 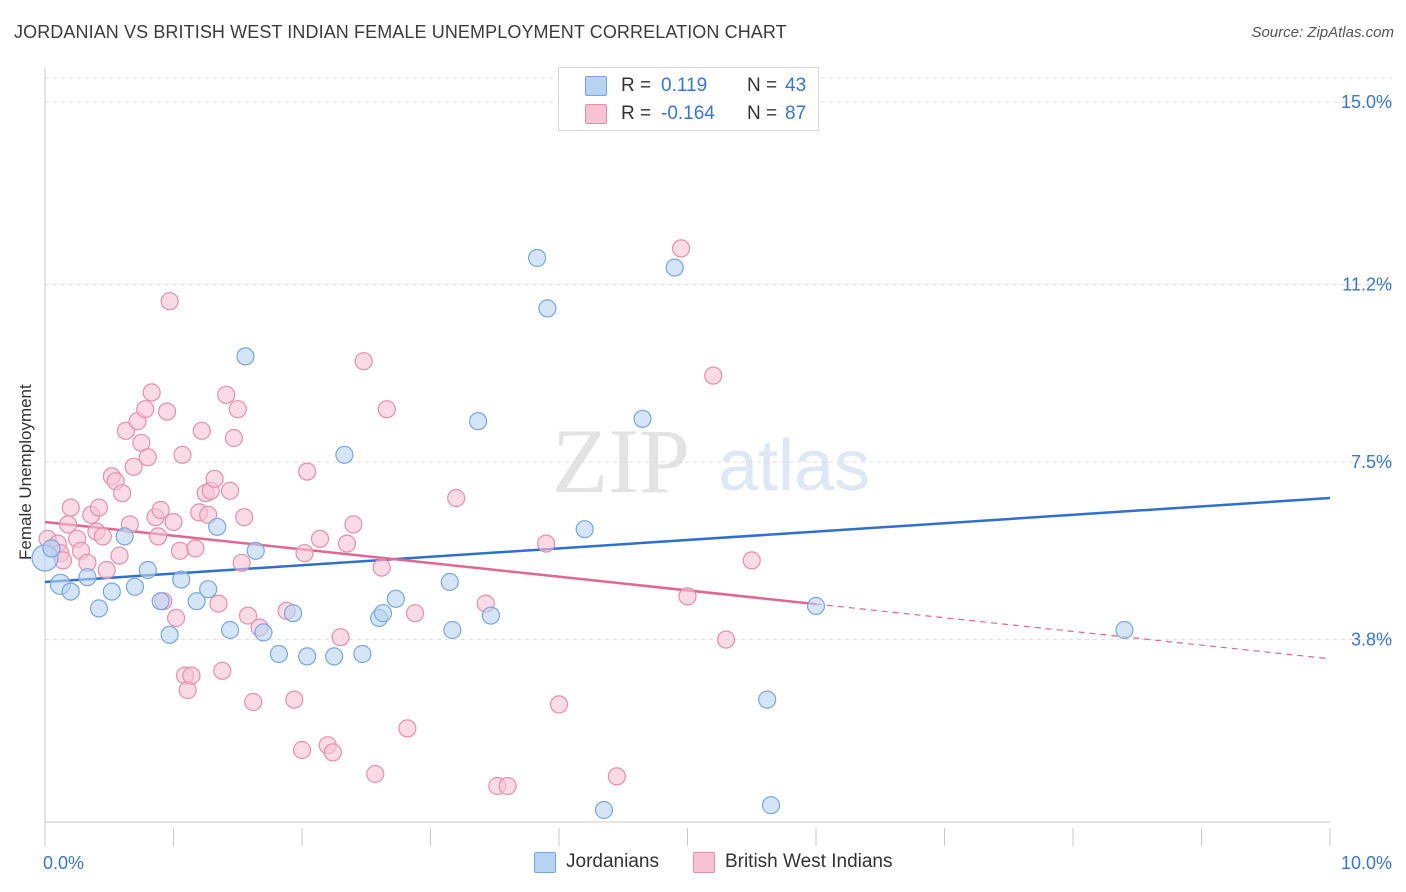 I want to click on correlation-legend: R = 0.119 N = 43 R = -0.164 N = 87, so click(x=688, y=99).